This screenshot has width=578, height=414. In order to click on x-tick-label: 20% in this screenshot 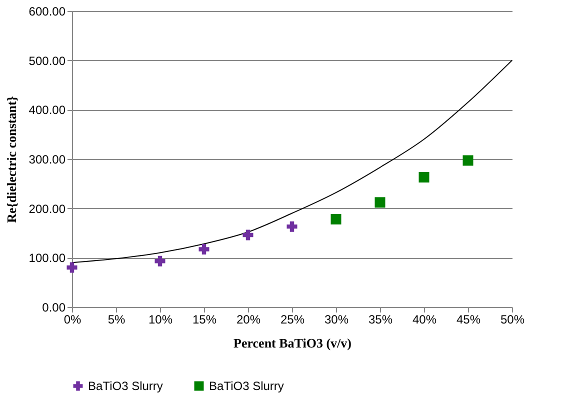, I will do `click(248, 319)`.